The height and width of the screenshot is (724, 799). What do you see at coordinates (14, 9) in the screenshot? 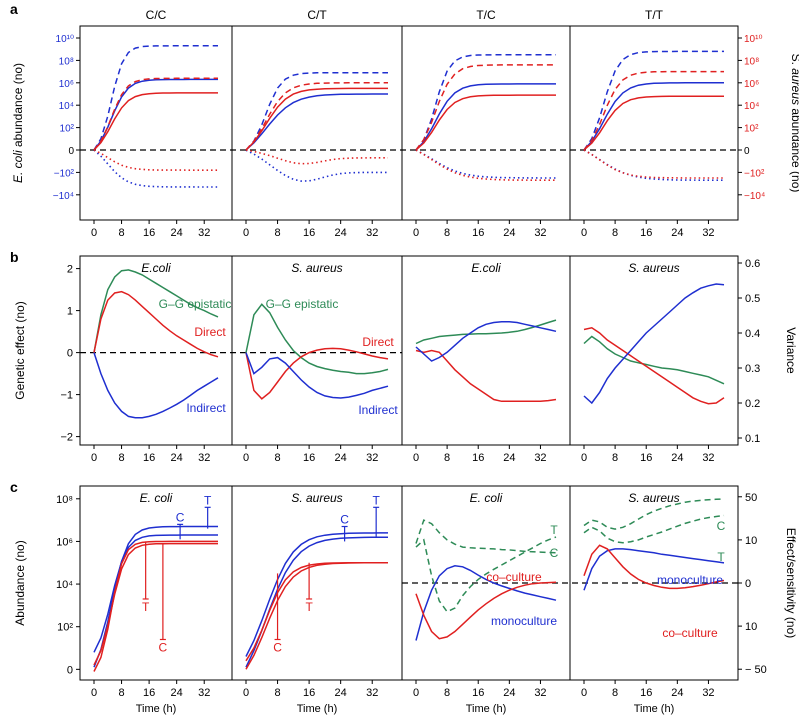
I see `panel-letter-a: a` at bounding box center [14, 9].